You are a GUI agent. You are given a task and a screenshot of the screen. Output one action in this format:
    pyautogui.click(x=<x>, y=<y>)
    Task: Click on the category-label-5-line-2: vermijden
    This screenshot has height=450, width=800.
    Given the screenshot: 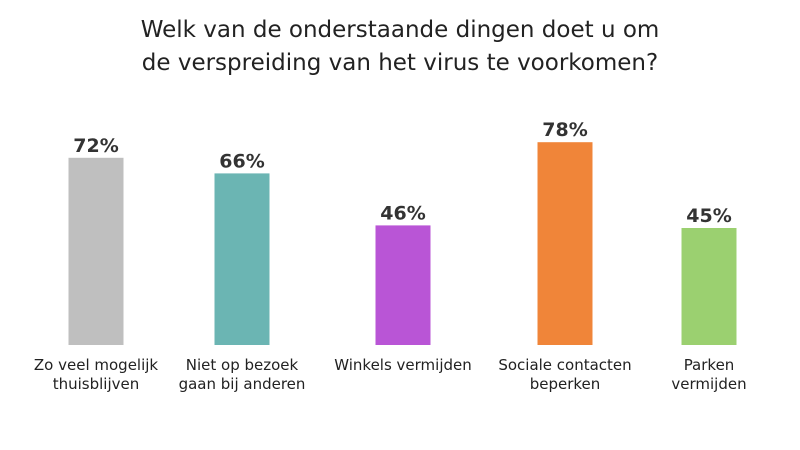 What is the action you would take?
    pyautogui.click(x=708, y=384)
    